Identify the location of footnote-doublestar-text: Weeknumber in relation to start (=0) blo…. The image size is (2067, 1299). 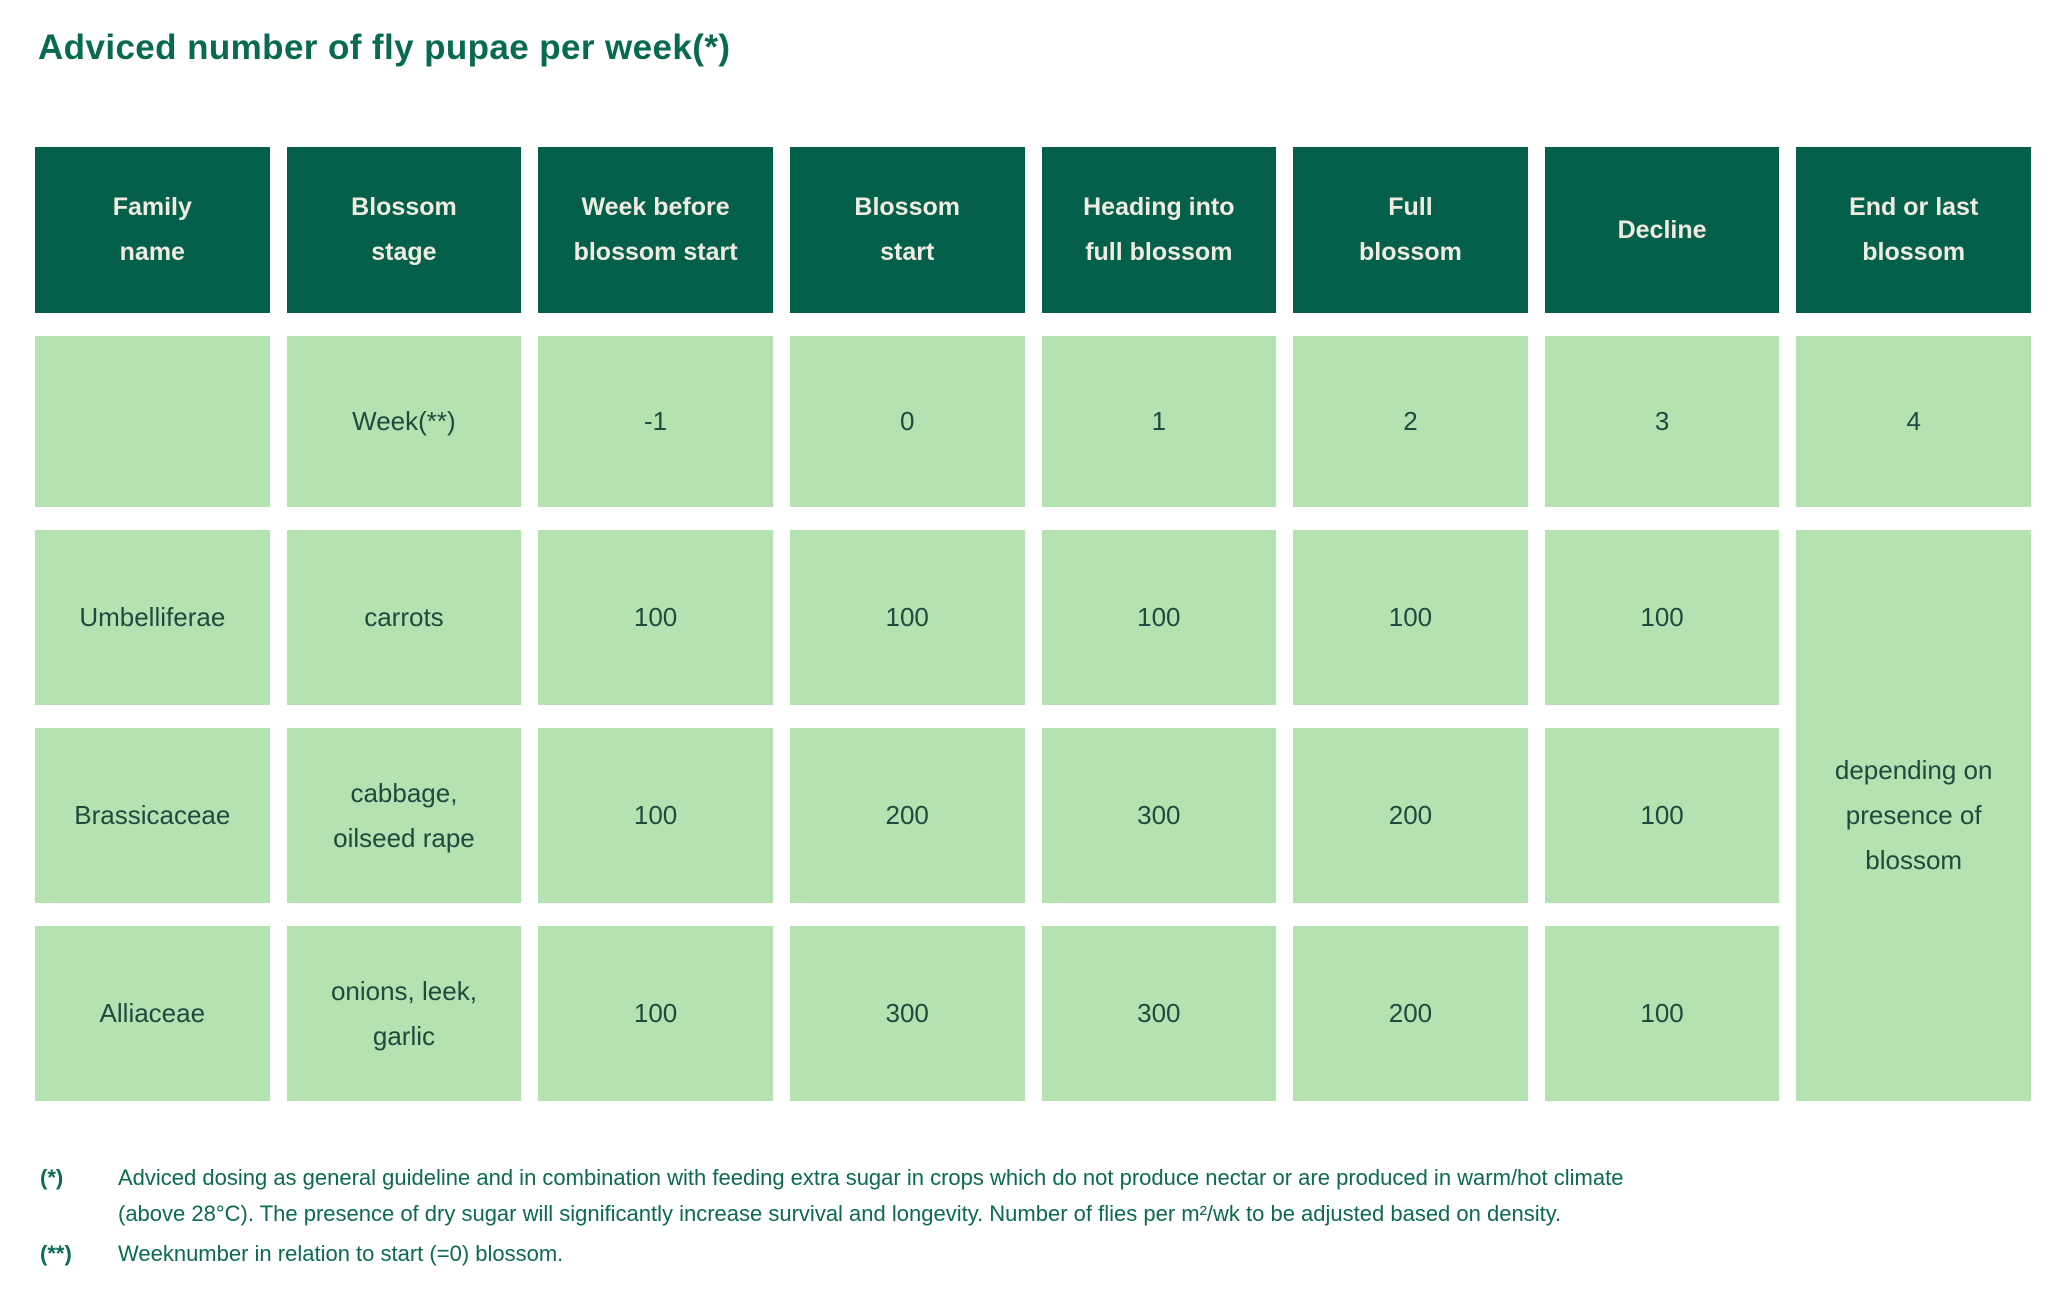
(341, 1253).